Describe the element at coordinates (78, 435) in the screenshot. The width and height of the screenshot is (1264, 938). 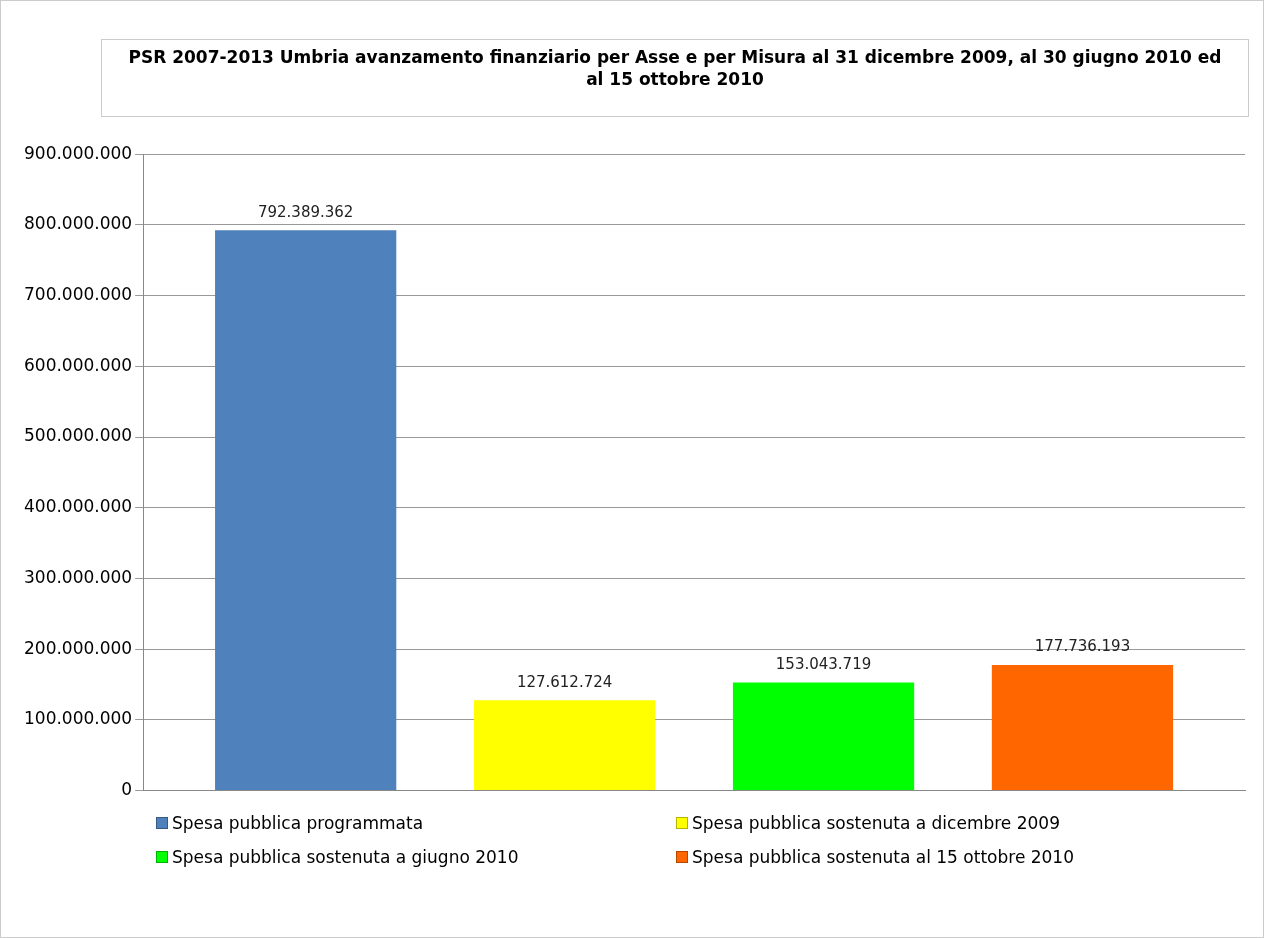
I see `y-tick-label: 500.000.000` at that location.